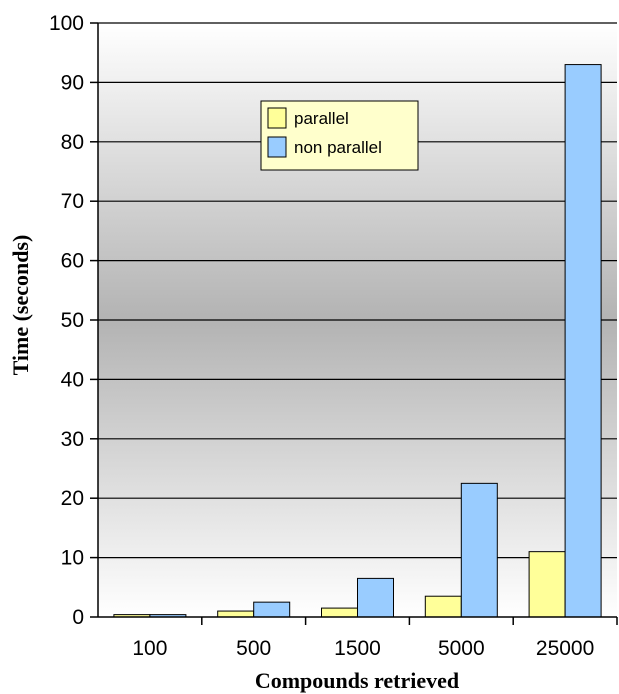 The image size is (619, 694). What do you see at coordinates (277, 147) in the screenshot?
I see `legend-swatch-non-parallel` at bounding box center [277, 147].